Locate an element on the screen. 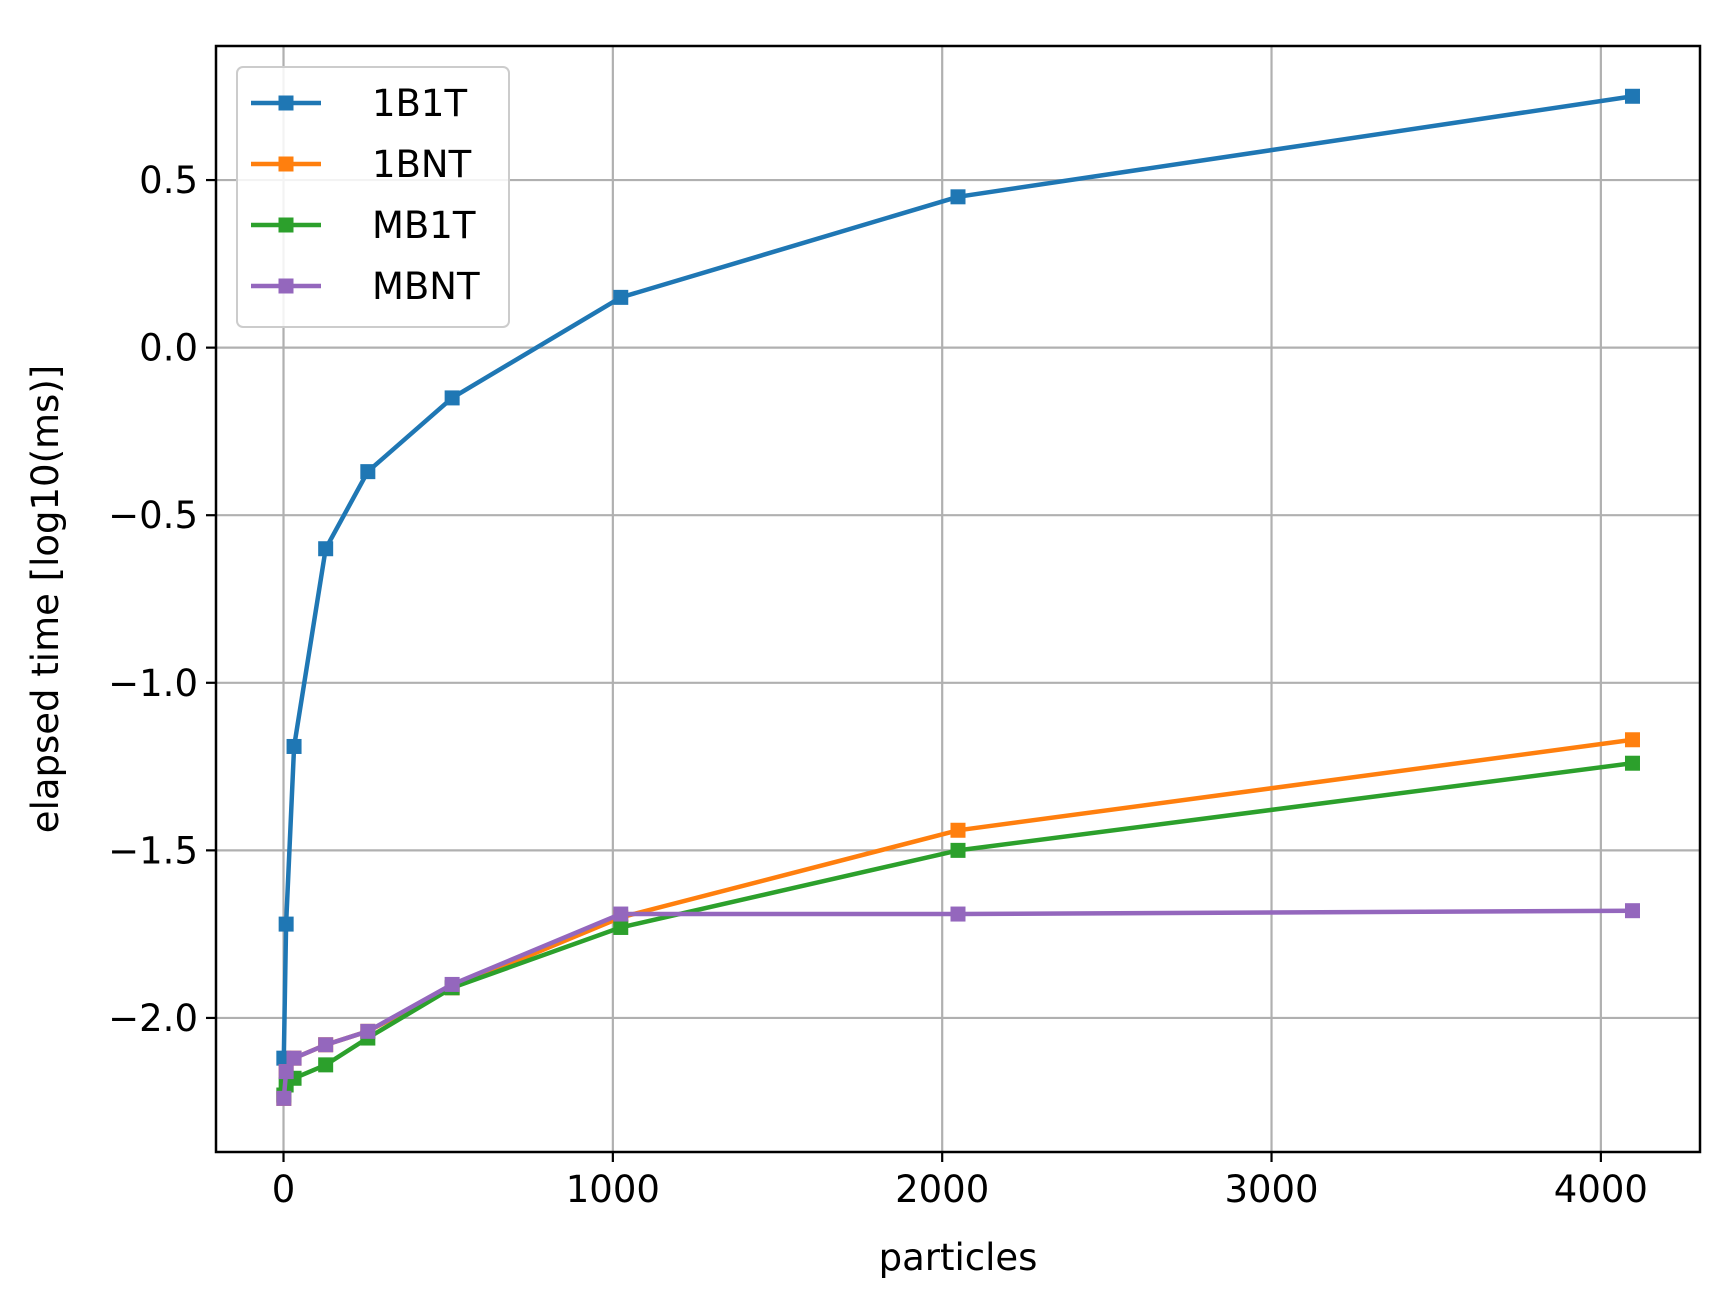 The image size is (1724, 1292). y-tick-label: −2.0 is located at coordinates (153, 1018).